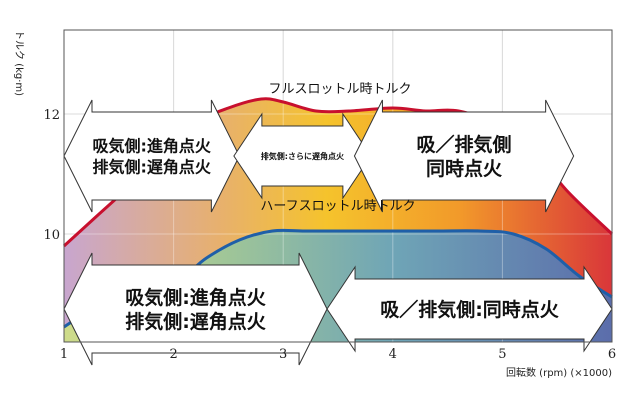 This screenshot has height=400, width=640. I want to click on half-throttle-label: ハーフスロットル時トルク, so click(337, 206).